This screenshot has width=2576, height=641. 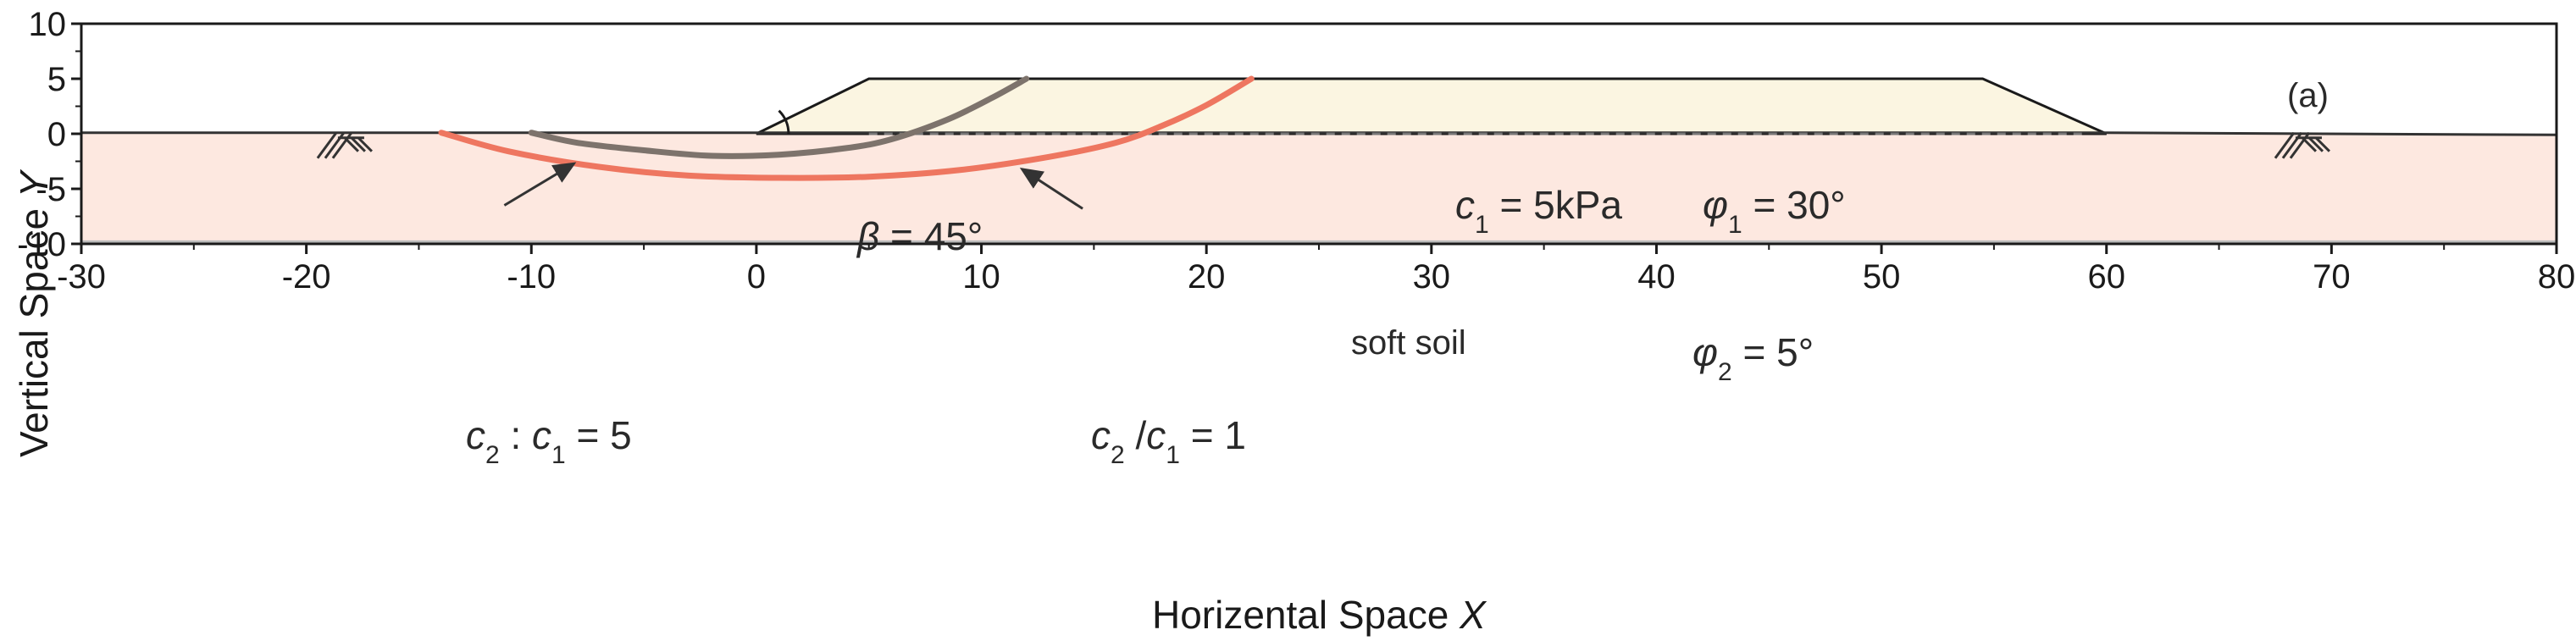 I want to click on x-tick-label: -30, so click(x=81, y=277).